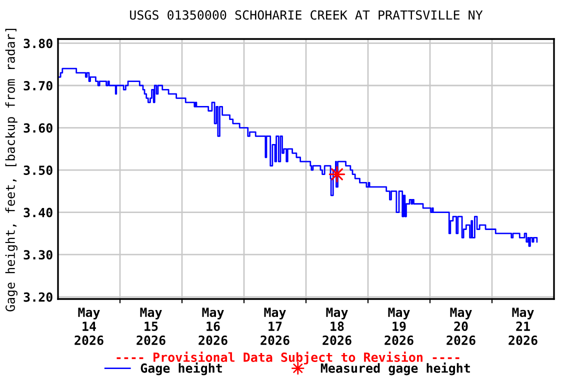  I want to click on x-tick-label: May 21 2026, so click(523, 327).